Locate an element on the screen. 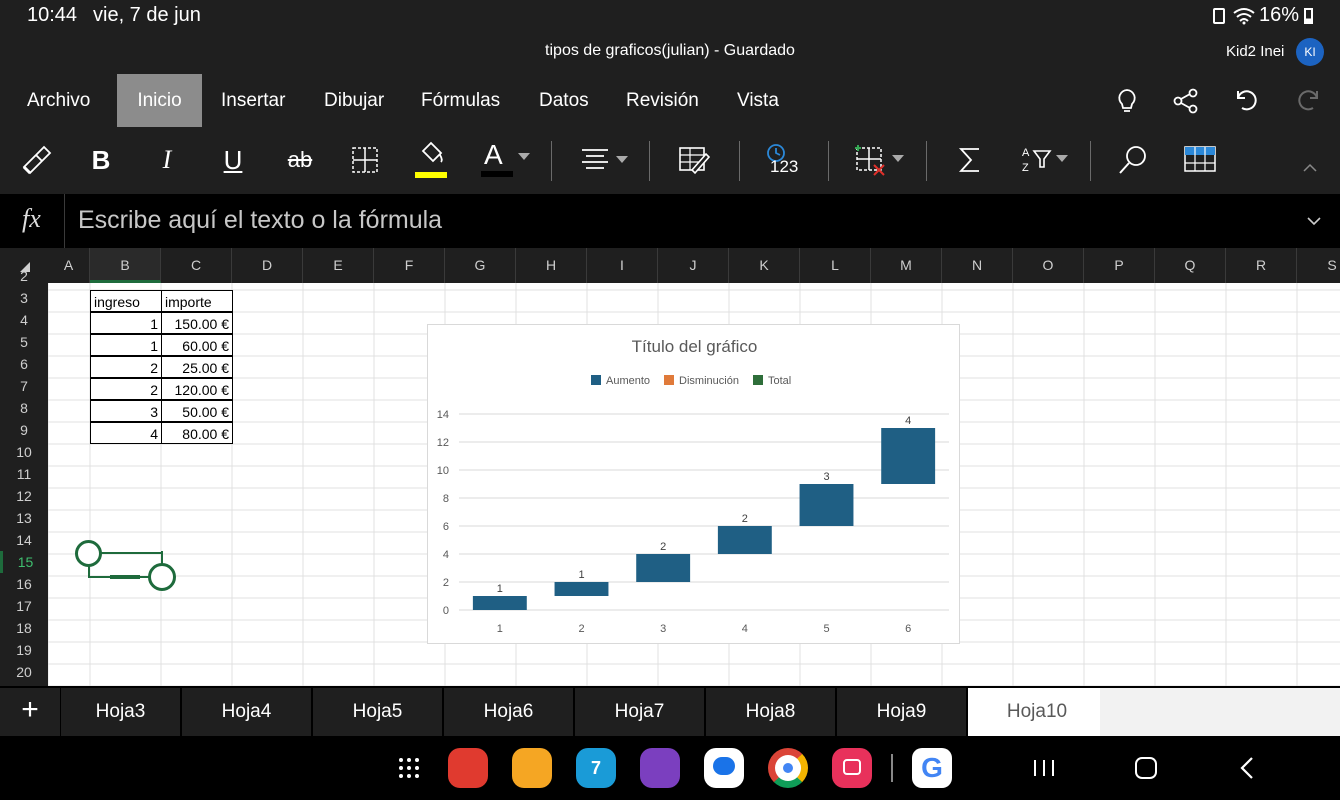 The height and width of the screenshot is (800, 1340). row-header: 9 is located at coordinates (24, 430).